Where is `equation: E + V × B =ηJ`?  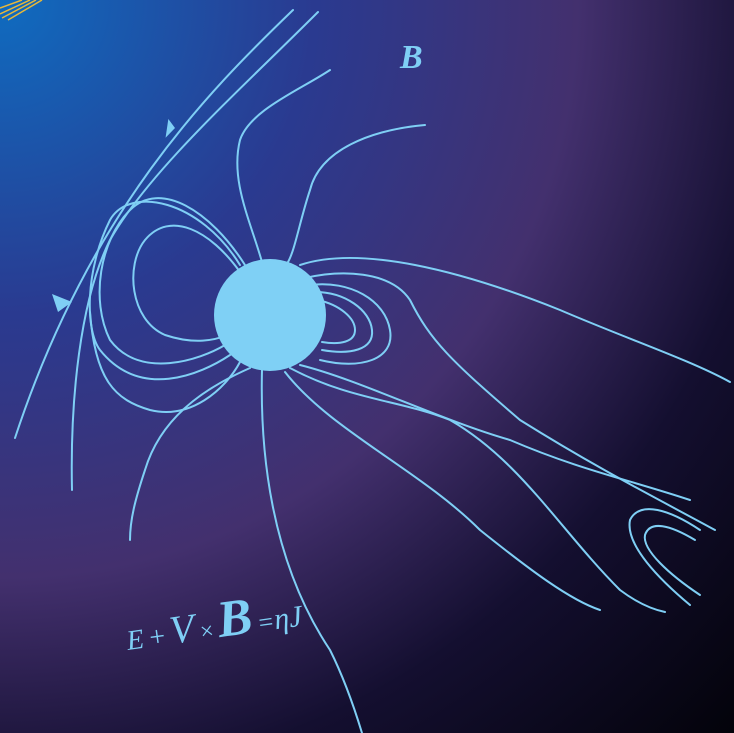
equation: E + V × B =ηJ is located at coordinates (214, 621).